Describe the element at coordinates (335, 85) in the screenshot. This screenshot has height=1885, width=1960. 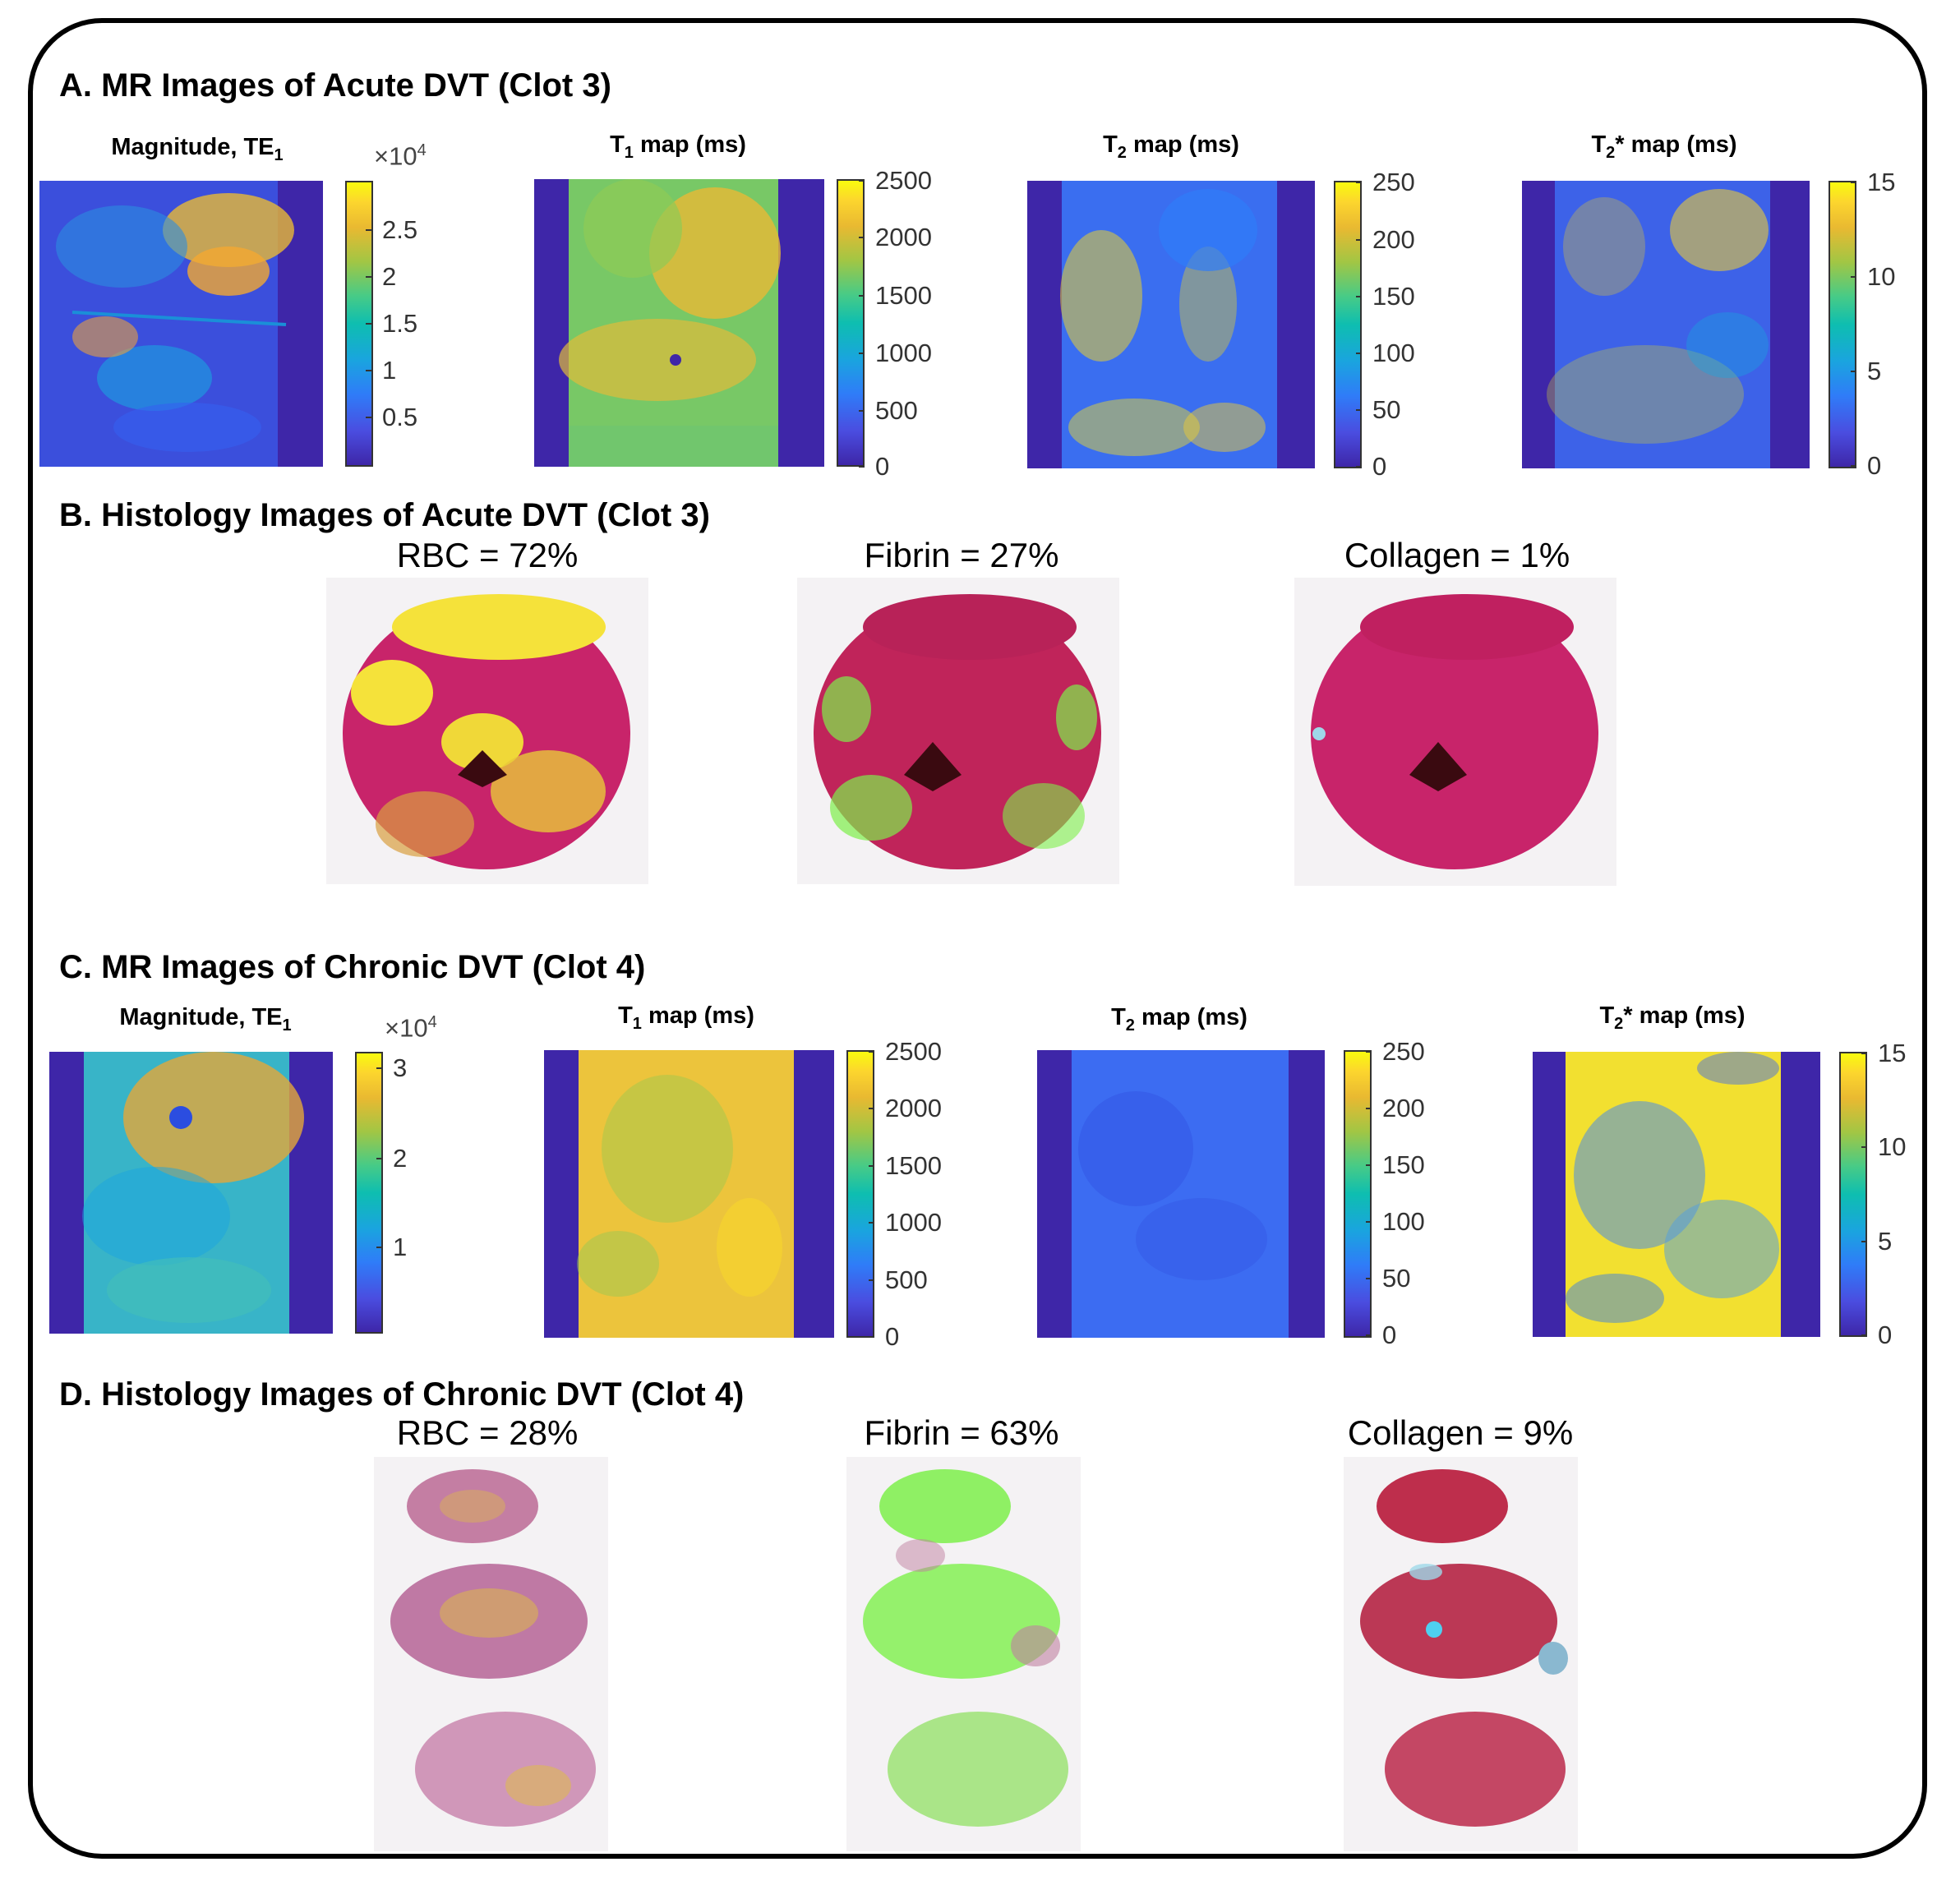
I see `section-a-title: A. MR Images of Acute DVT (Clot 3)` at that location.